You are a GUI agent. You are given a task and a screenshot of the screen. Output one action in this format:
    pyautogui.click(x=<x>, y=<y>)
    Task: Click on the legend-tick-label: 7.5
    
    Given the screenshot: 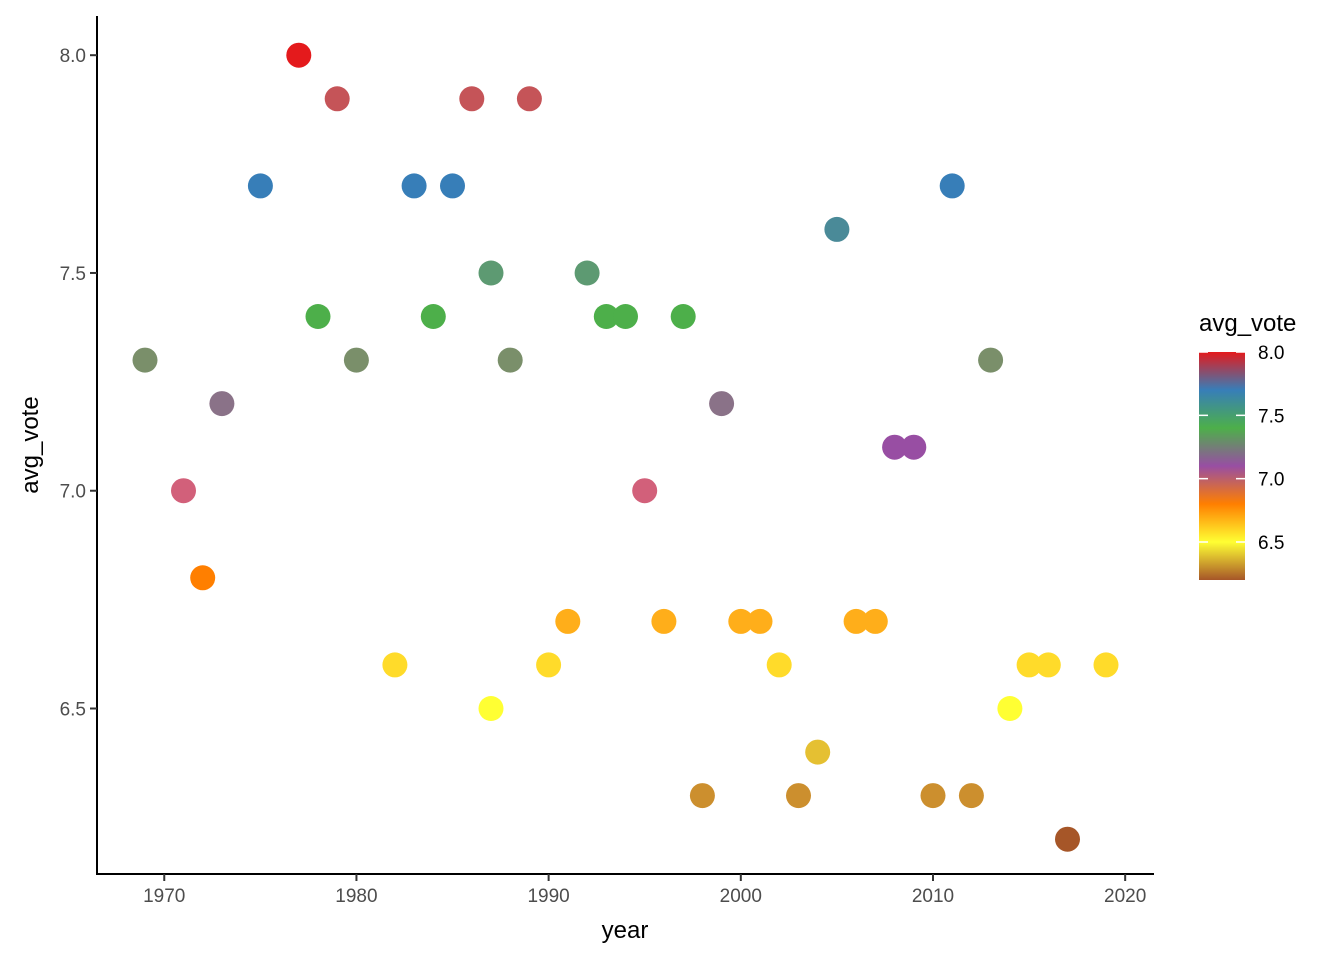 What is the action you would take?
    pyautogui.click(x=1271, y=416)
    